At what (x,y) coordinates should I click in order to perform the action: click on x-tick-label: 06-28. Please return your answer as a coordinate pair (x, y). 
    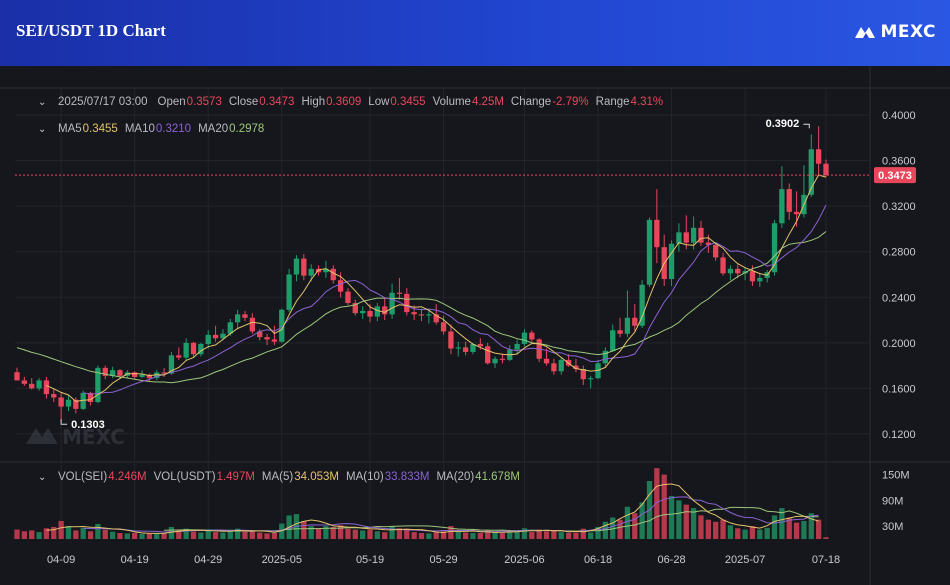
    Looking at the image, I should click on (671, 560).